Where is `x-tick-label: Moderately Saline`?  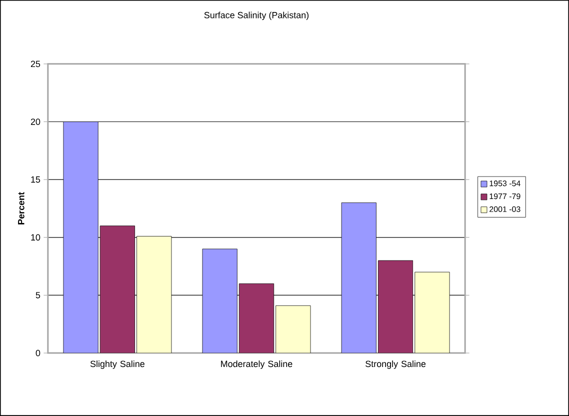 x-tick-label: Moderately Saline is located at coordinates (256, 364).